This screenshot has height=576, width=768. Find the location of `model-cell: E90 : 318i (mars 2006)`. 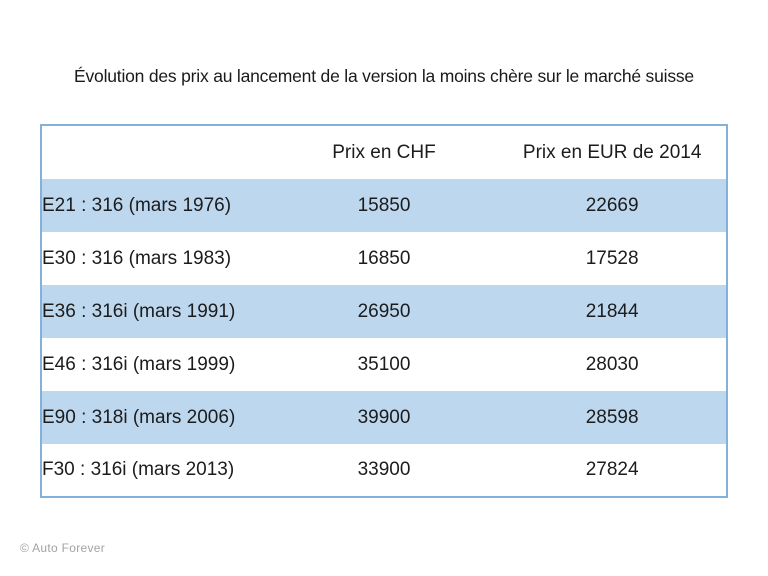

model-cell: E90 : 318i (mars 2006) is located at coordinates (139, 417).